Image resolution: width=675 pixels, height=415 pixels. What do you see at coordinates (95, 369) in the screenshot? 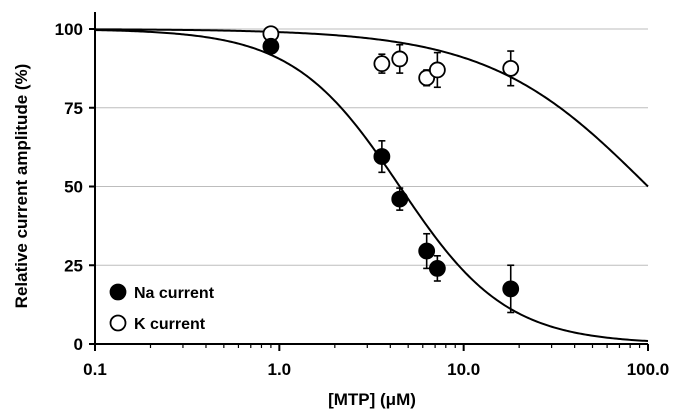
I see `x-tick-label-0: 0.1` at bounding box center [95, 369].